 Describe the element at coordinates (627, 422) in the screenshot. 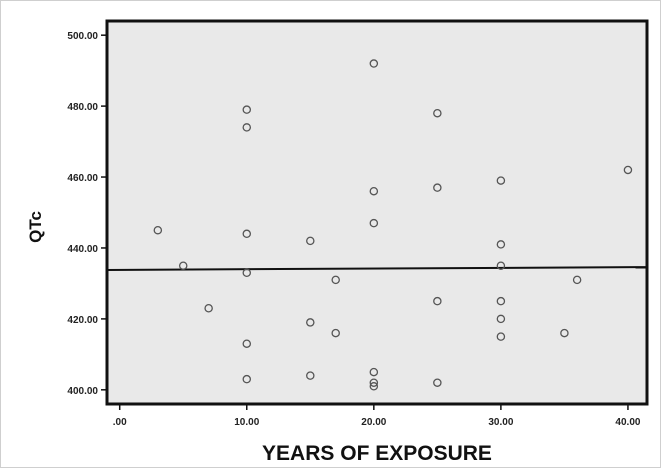

I see `x-tick-label: 40.00` at that location.